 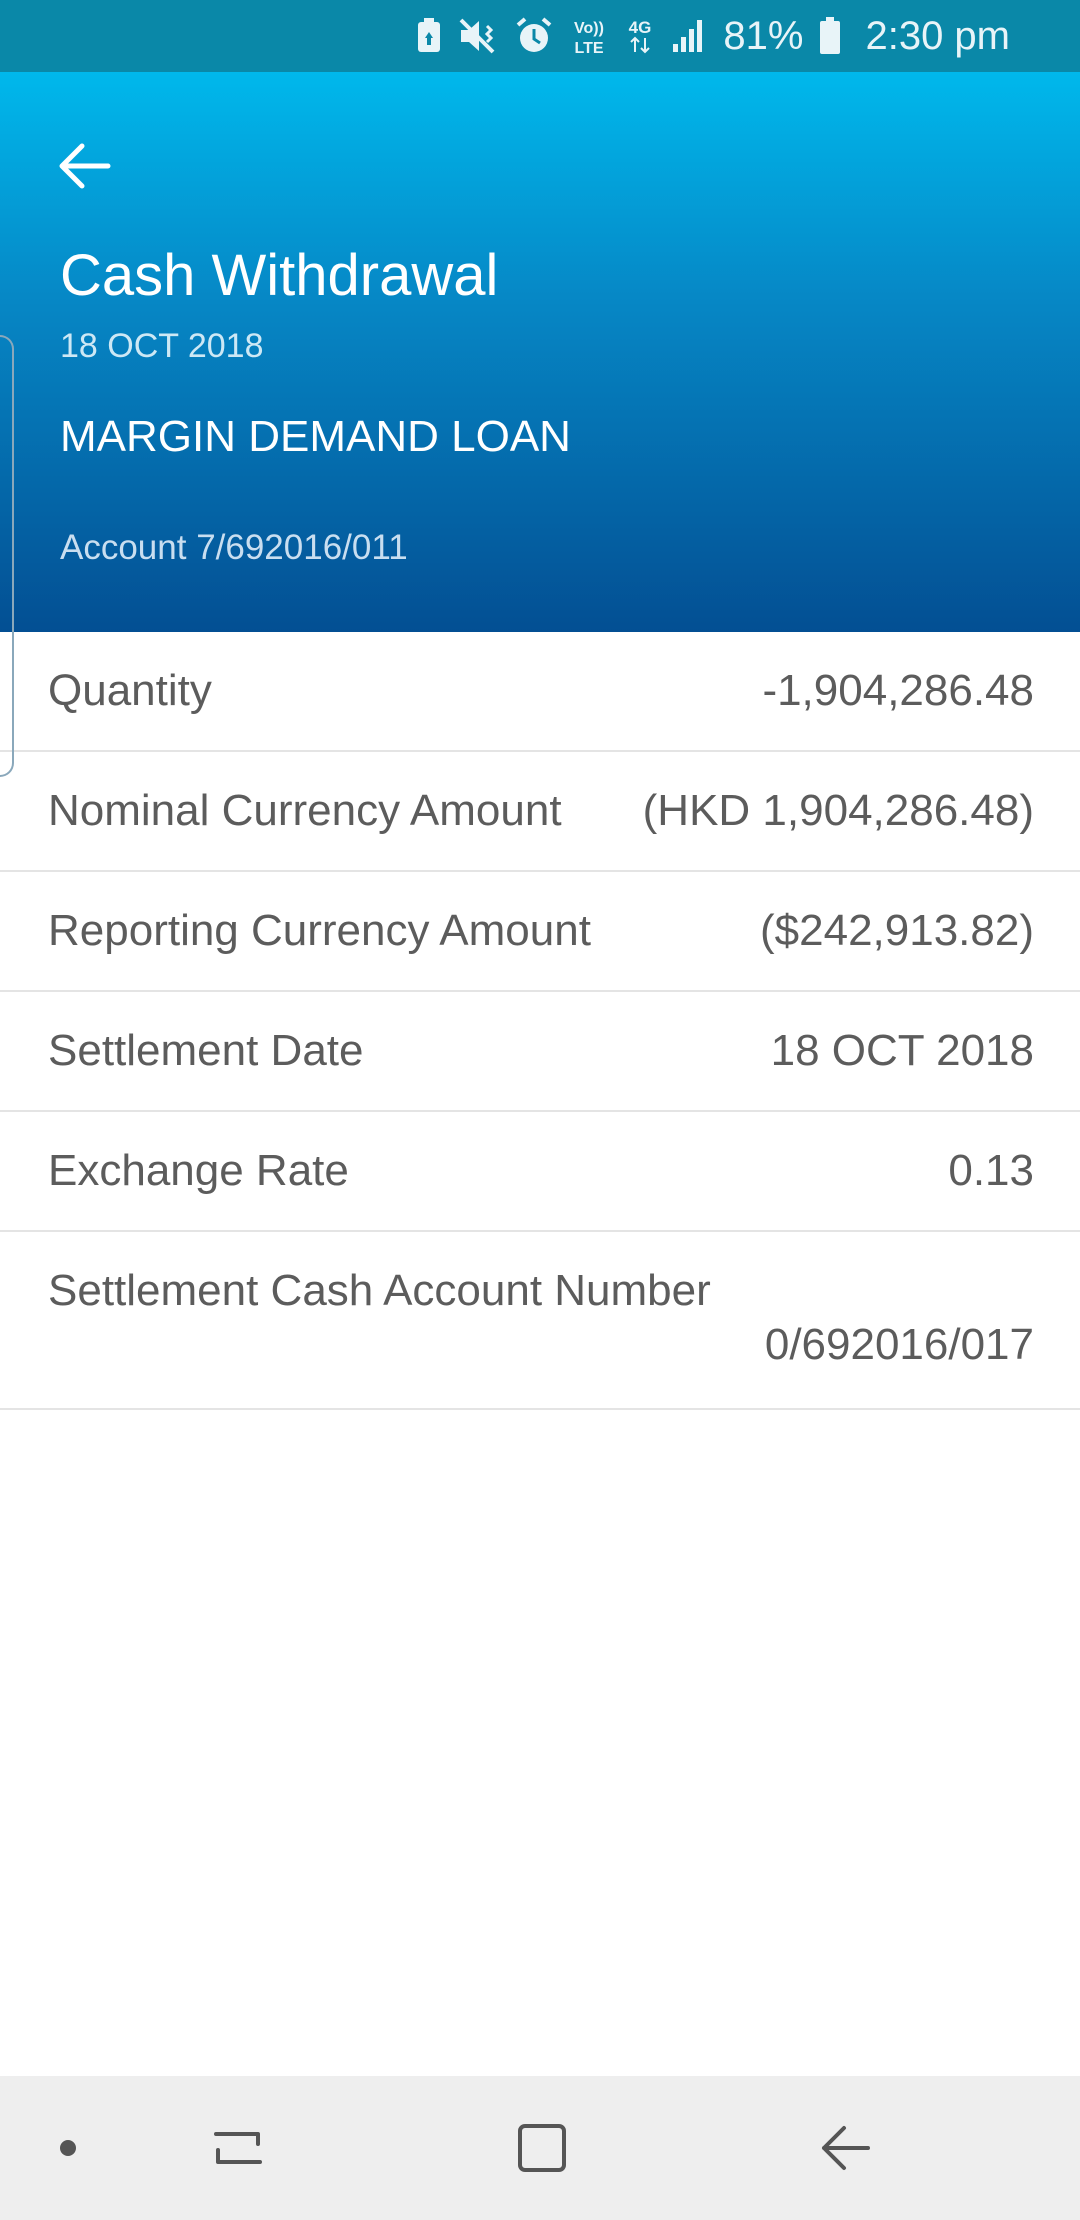 I want to click on battery-saver-icon, so click(x=429, y=36).